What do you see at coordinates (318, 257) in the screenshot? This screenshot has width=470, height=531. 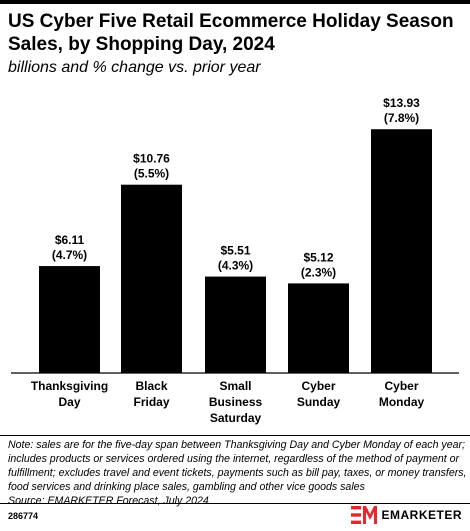 I see `bar-value-label: $5.12` at bounding box center [318, 257].